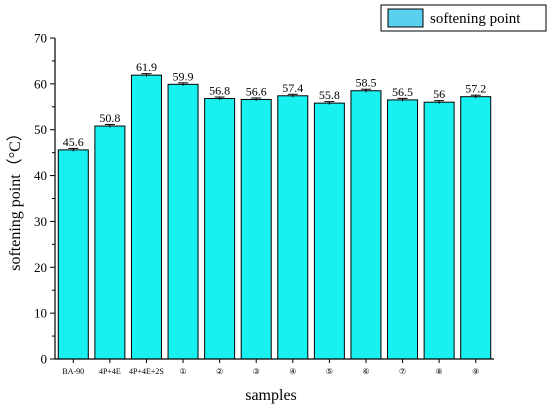  Describe the element at coordinates (475, 89) in the screenshot. I see `value-label: 57.2` at that location.